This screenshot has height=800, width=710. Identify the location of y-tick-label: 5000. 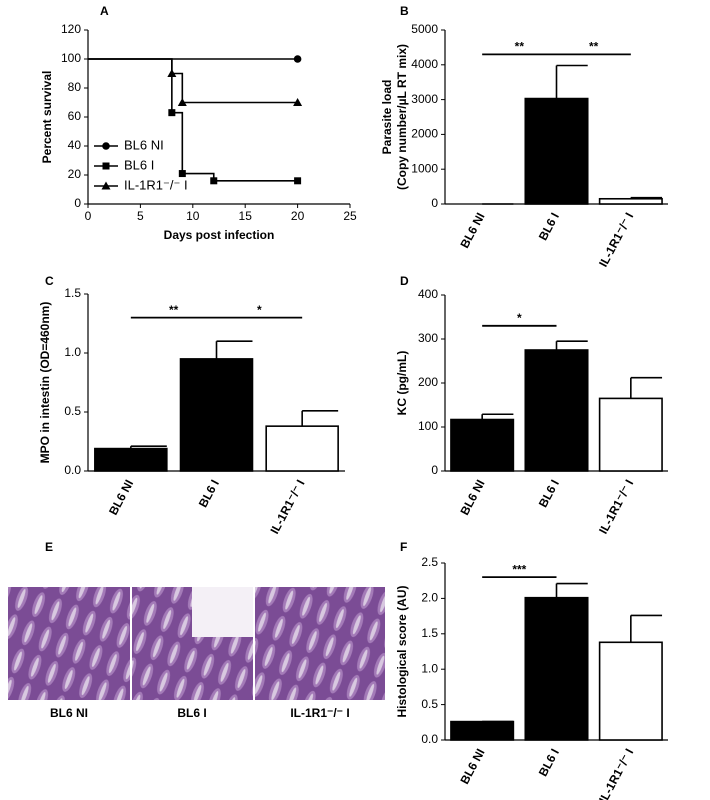
(424, 29).